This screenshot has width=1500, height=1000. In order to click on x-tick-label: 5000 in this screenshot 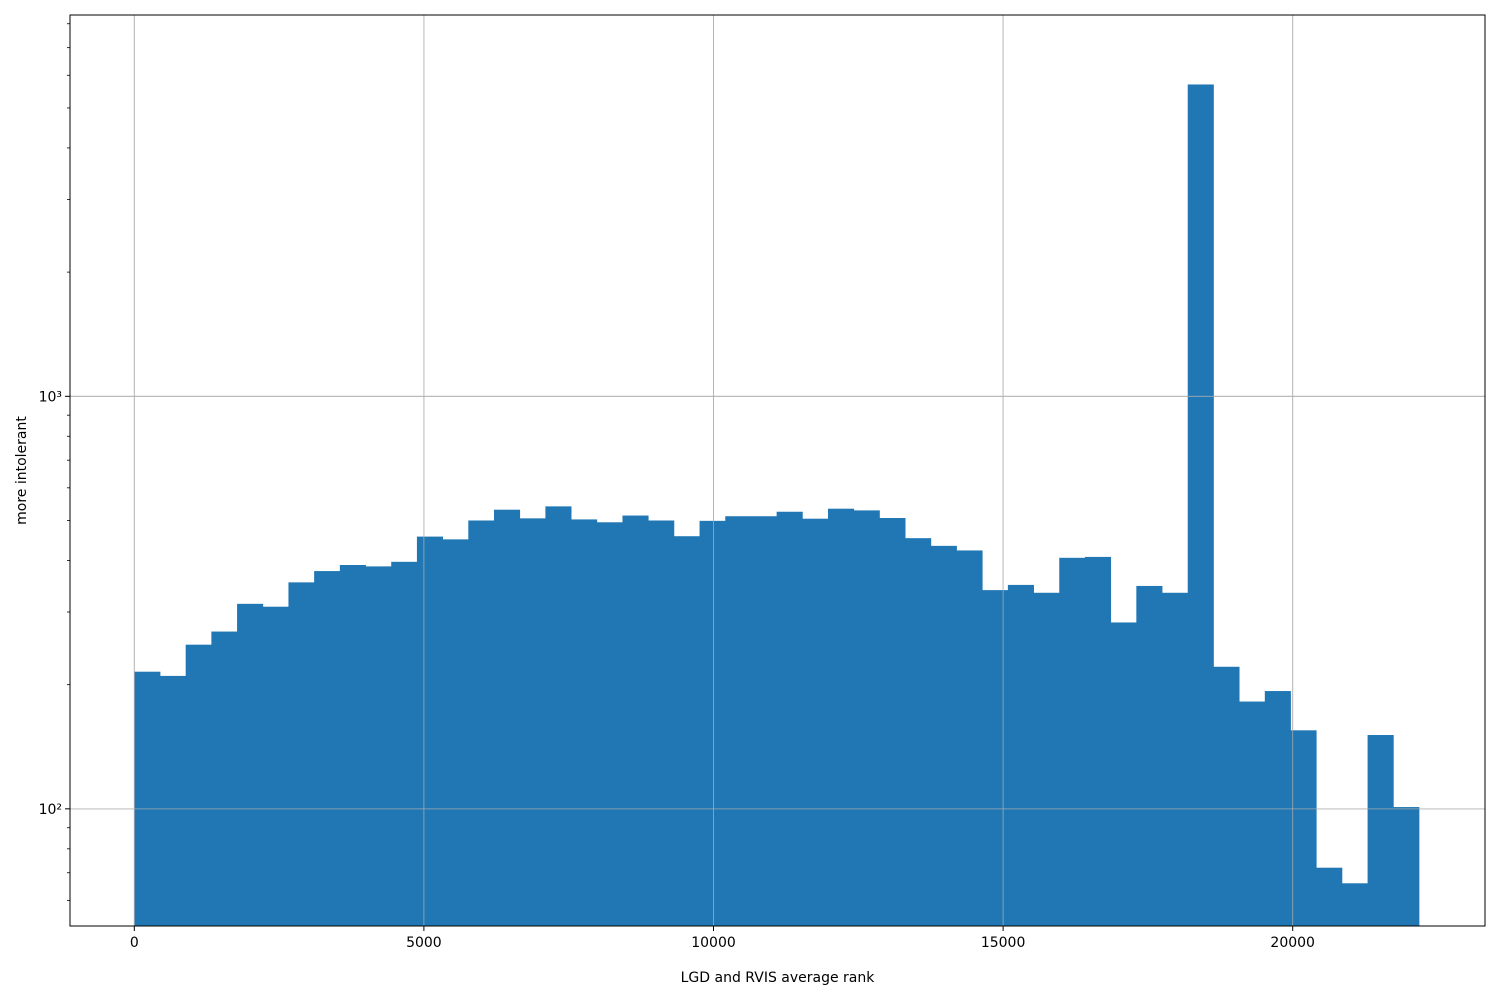, I will do `click(424, 943)`.